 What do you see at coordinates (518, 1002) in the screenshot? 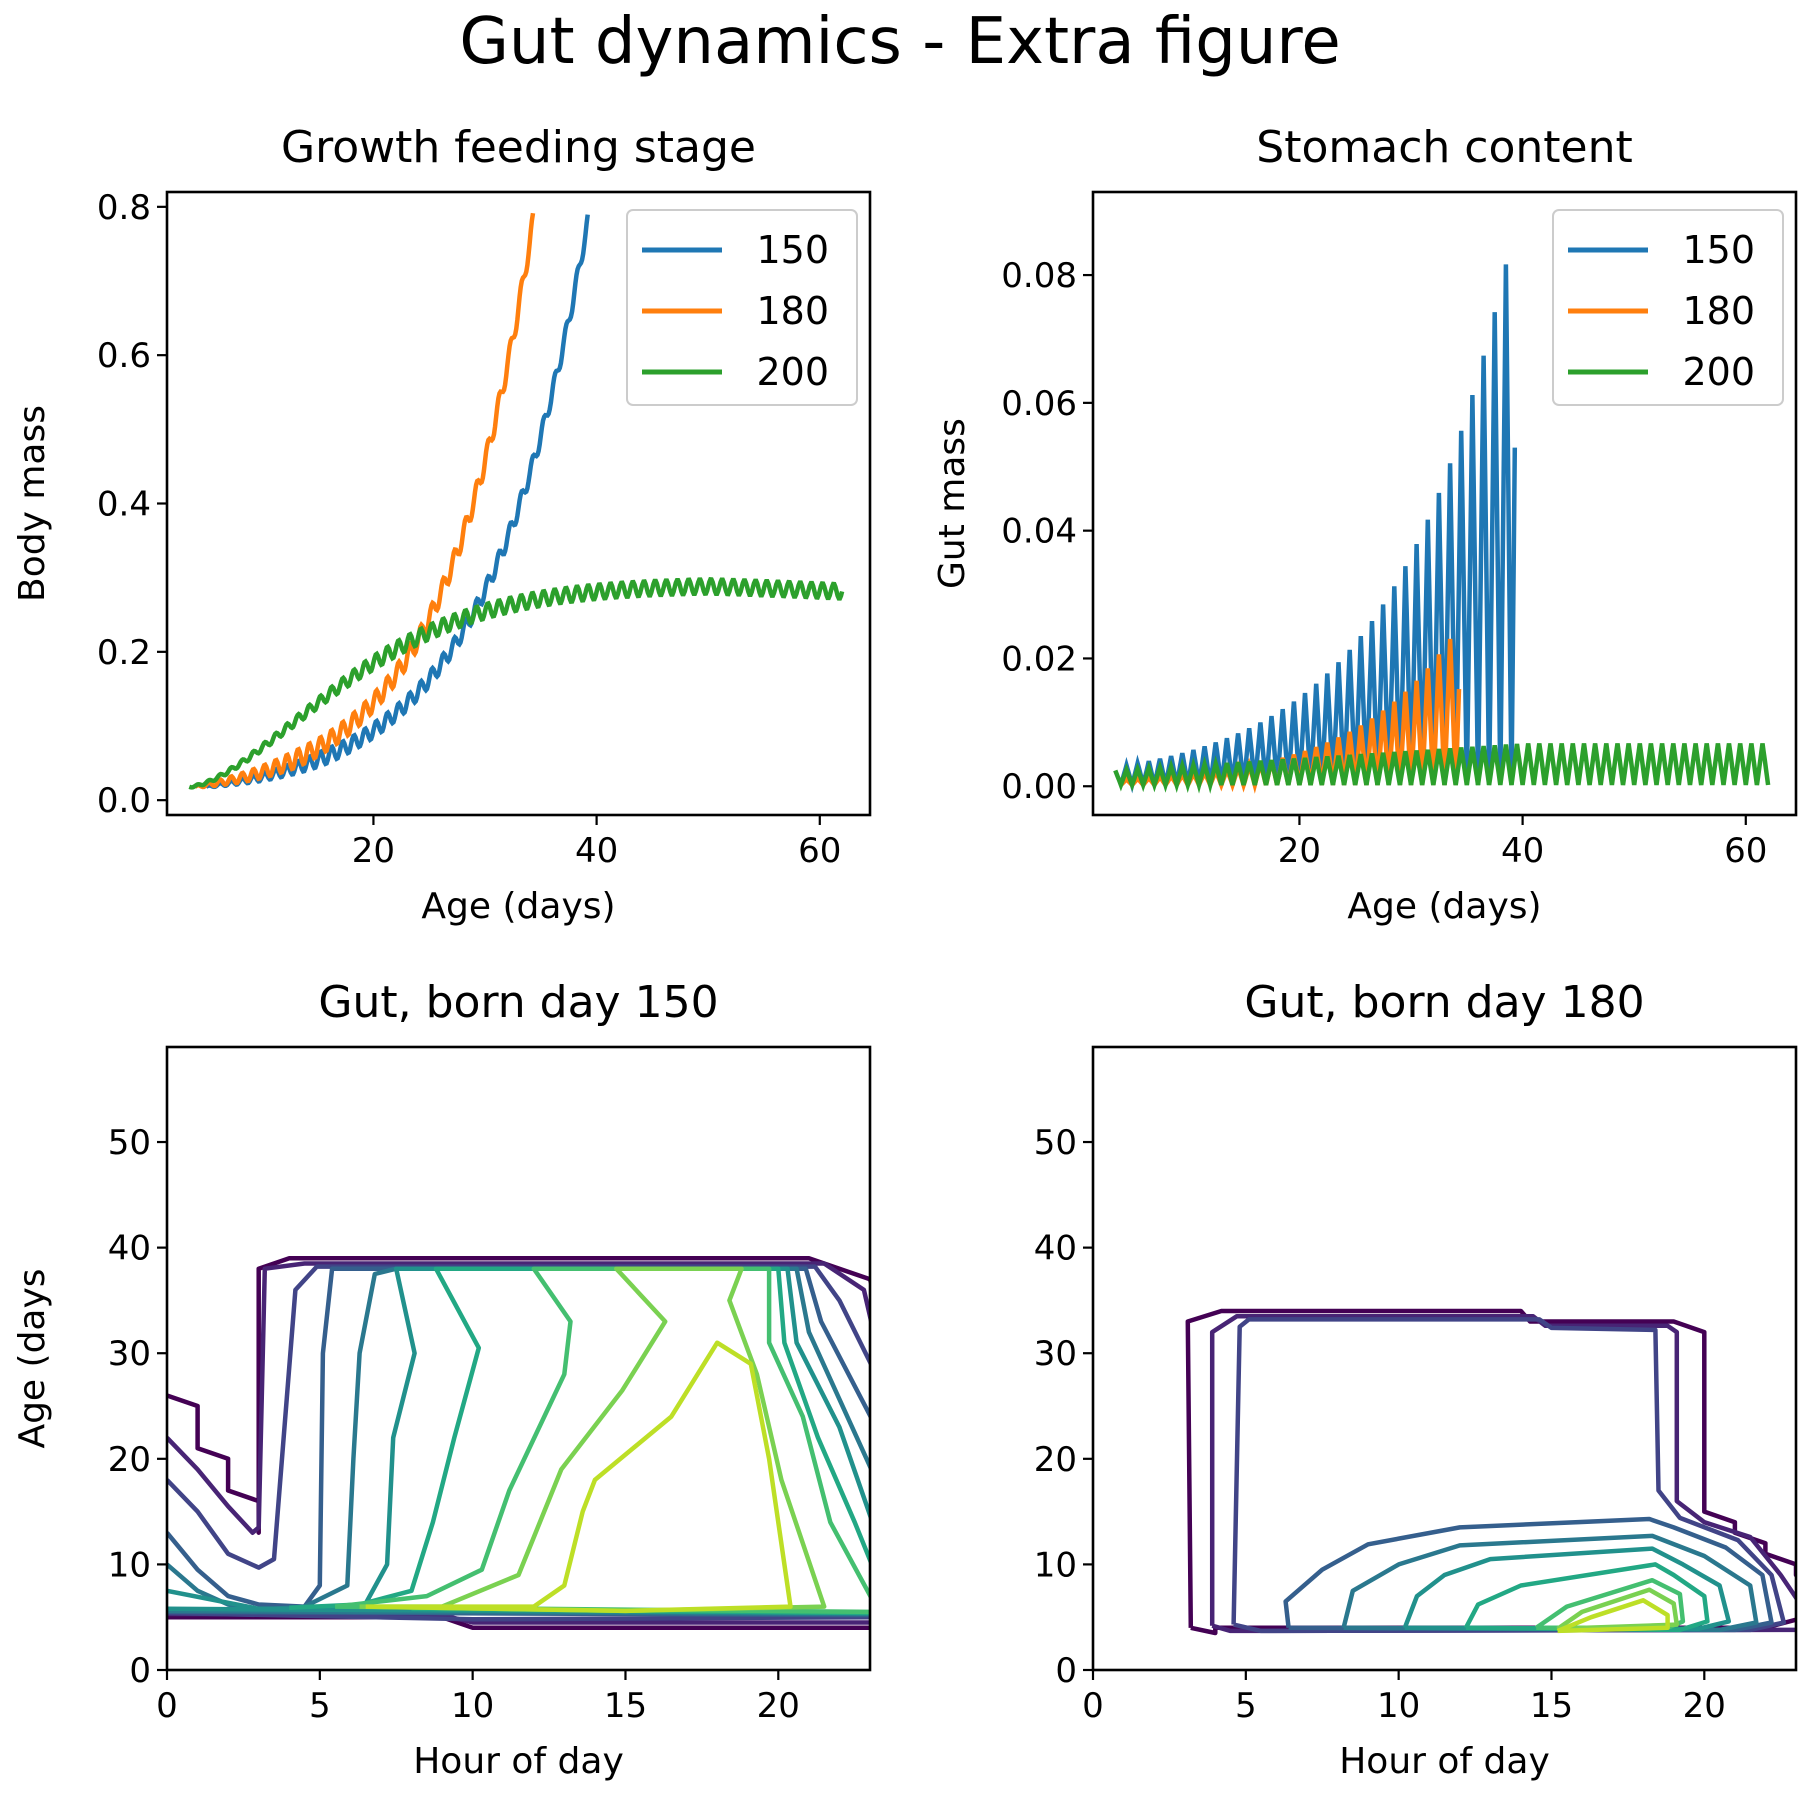
I see `panel-title: Gut, born day 150` at bounding box center [518, 1002].